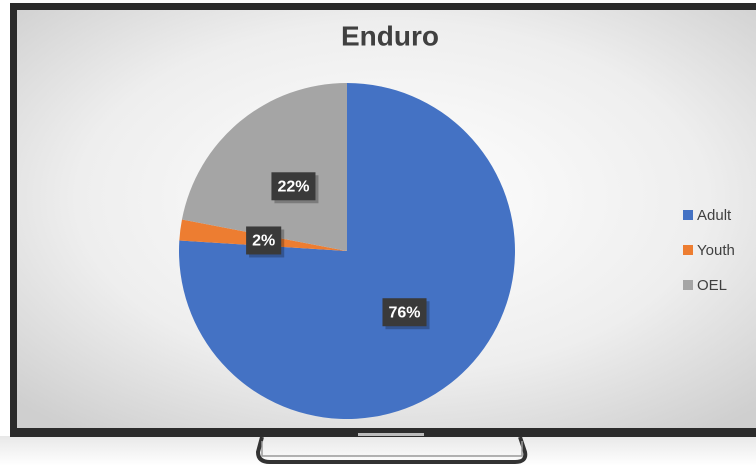 Image resolution: width=756 pixels, height=466 pixels. I want to click on data-label: 76%, so click(406, 314).